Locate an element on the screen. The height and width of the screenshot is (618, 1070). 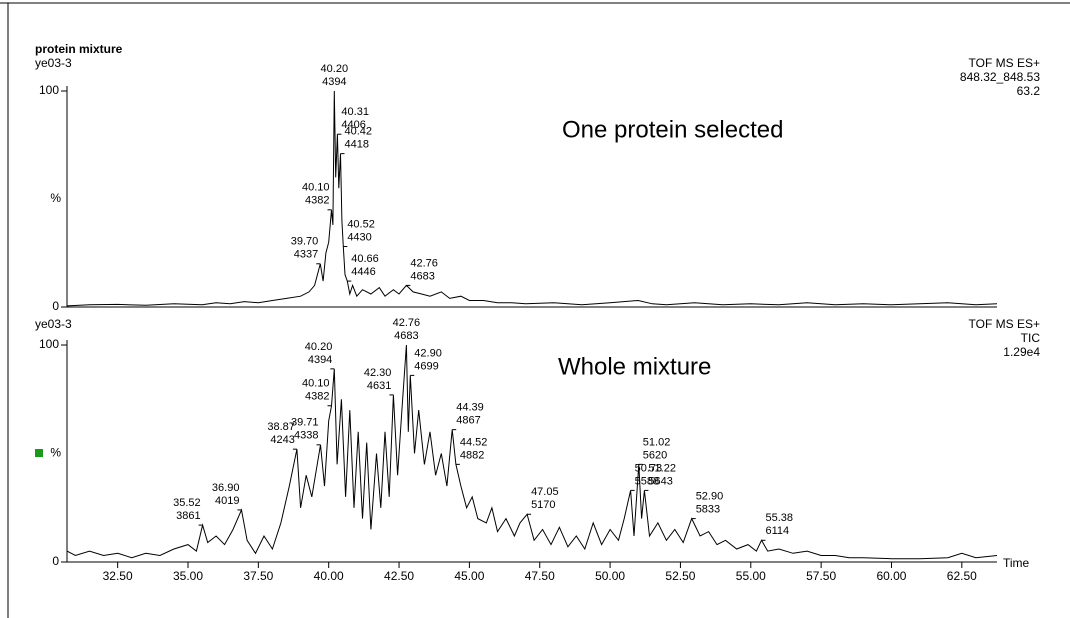
peak-time: 44.52 is located at coordinates (474, 442).